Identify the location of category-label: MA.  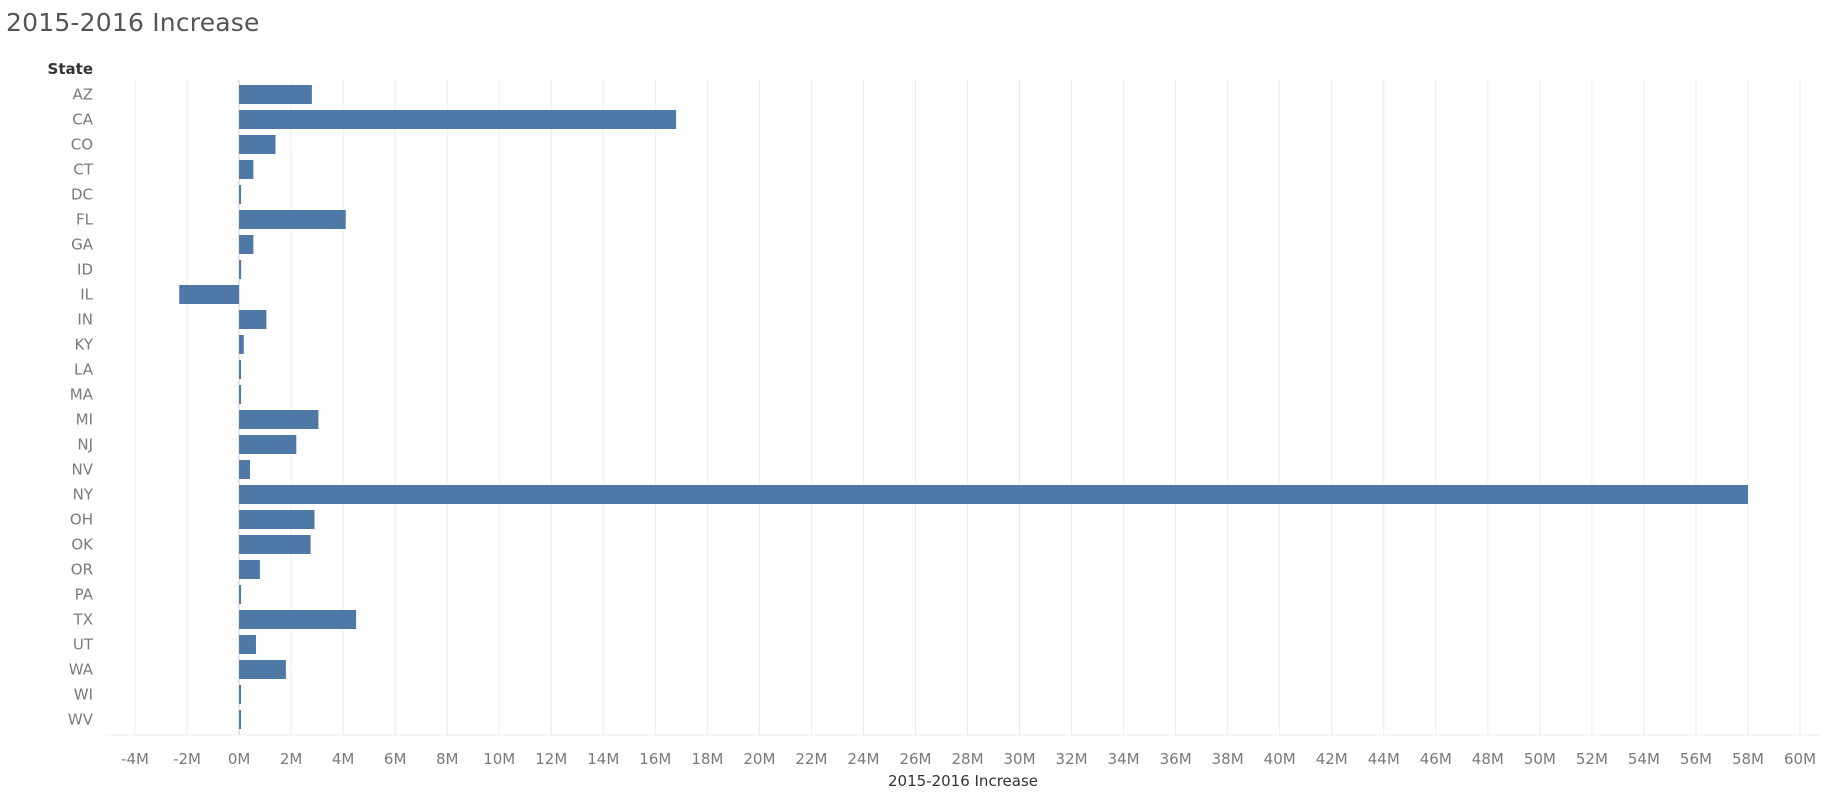
(82, 395).